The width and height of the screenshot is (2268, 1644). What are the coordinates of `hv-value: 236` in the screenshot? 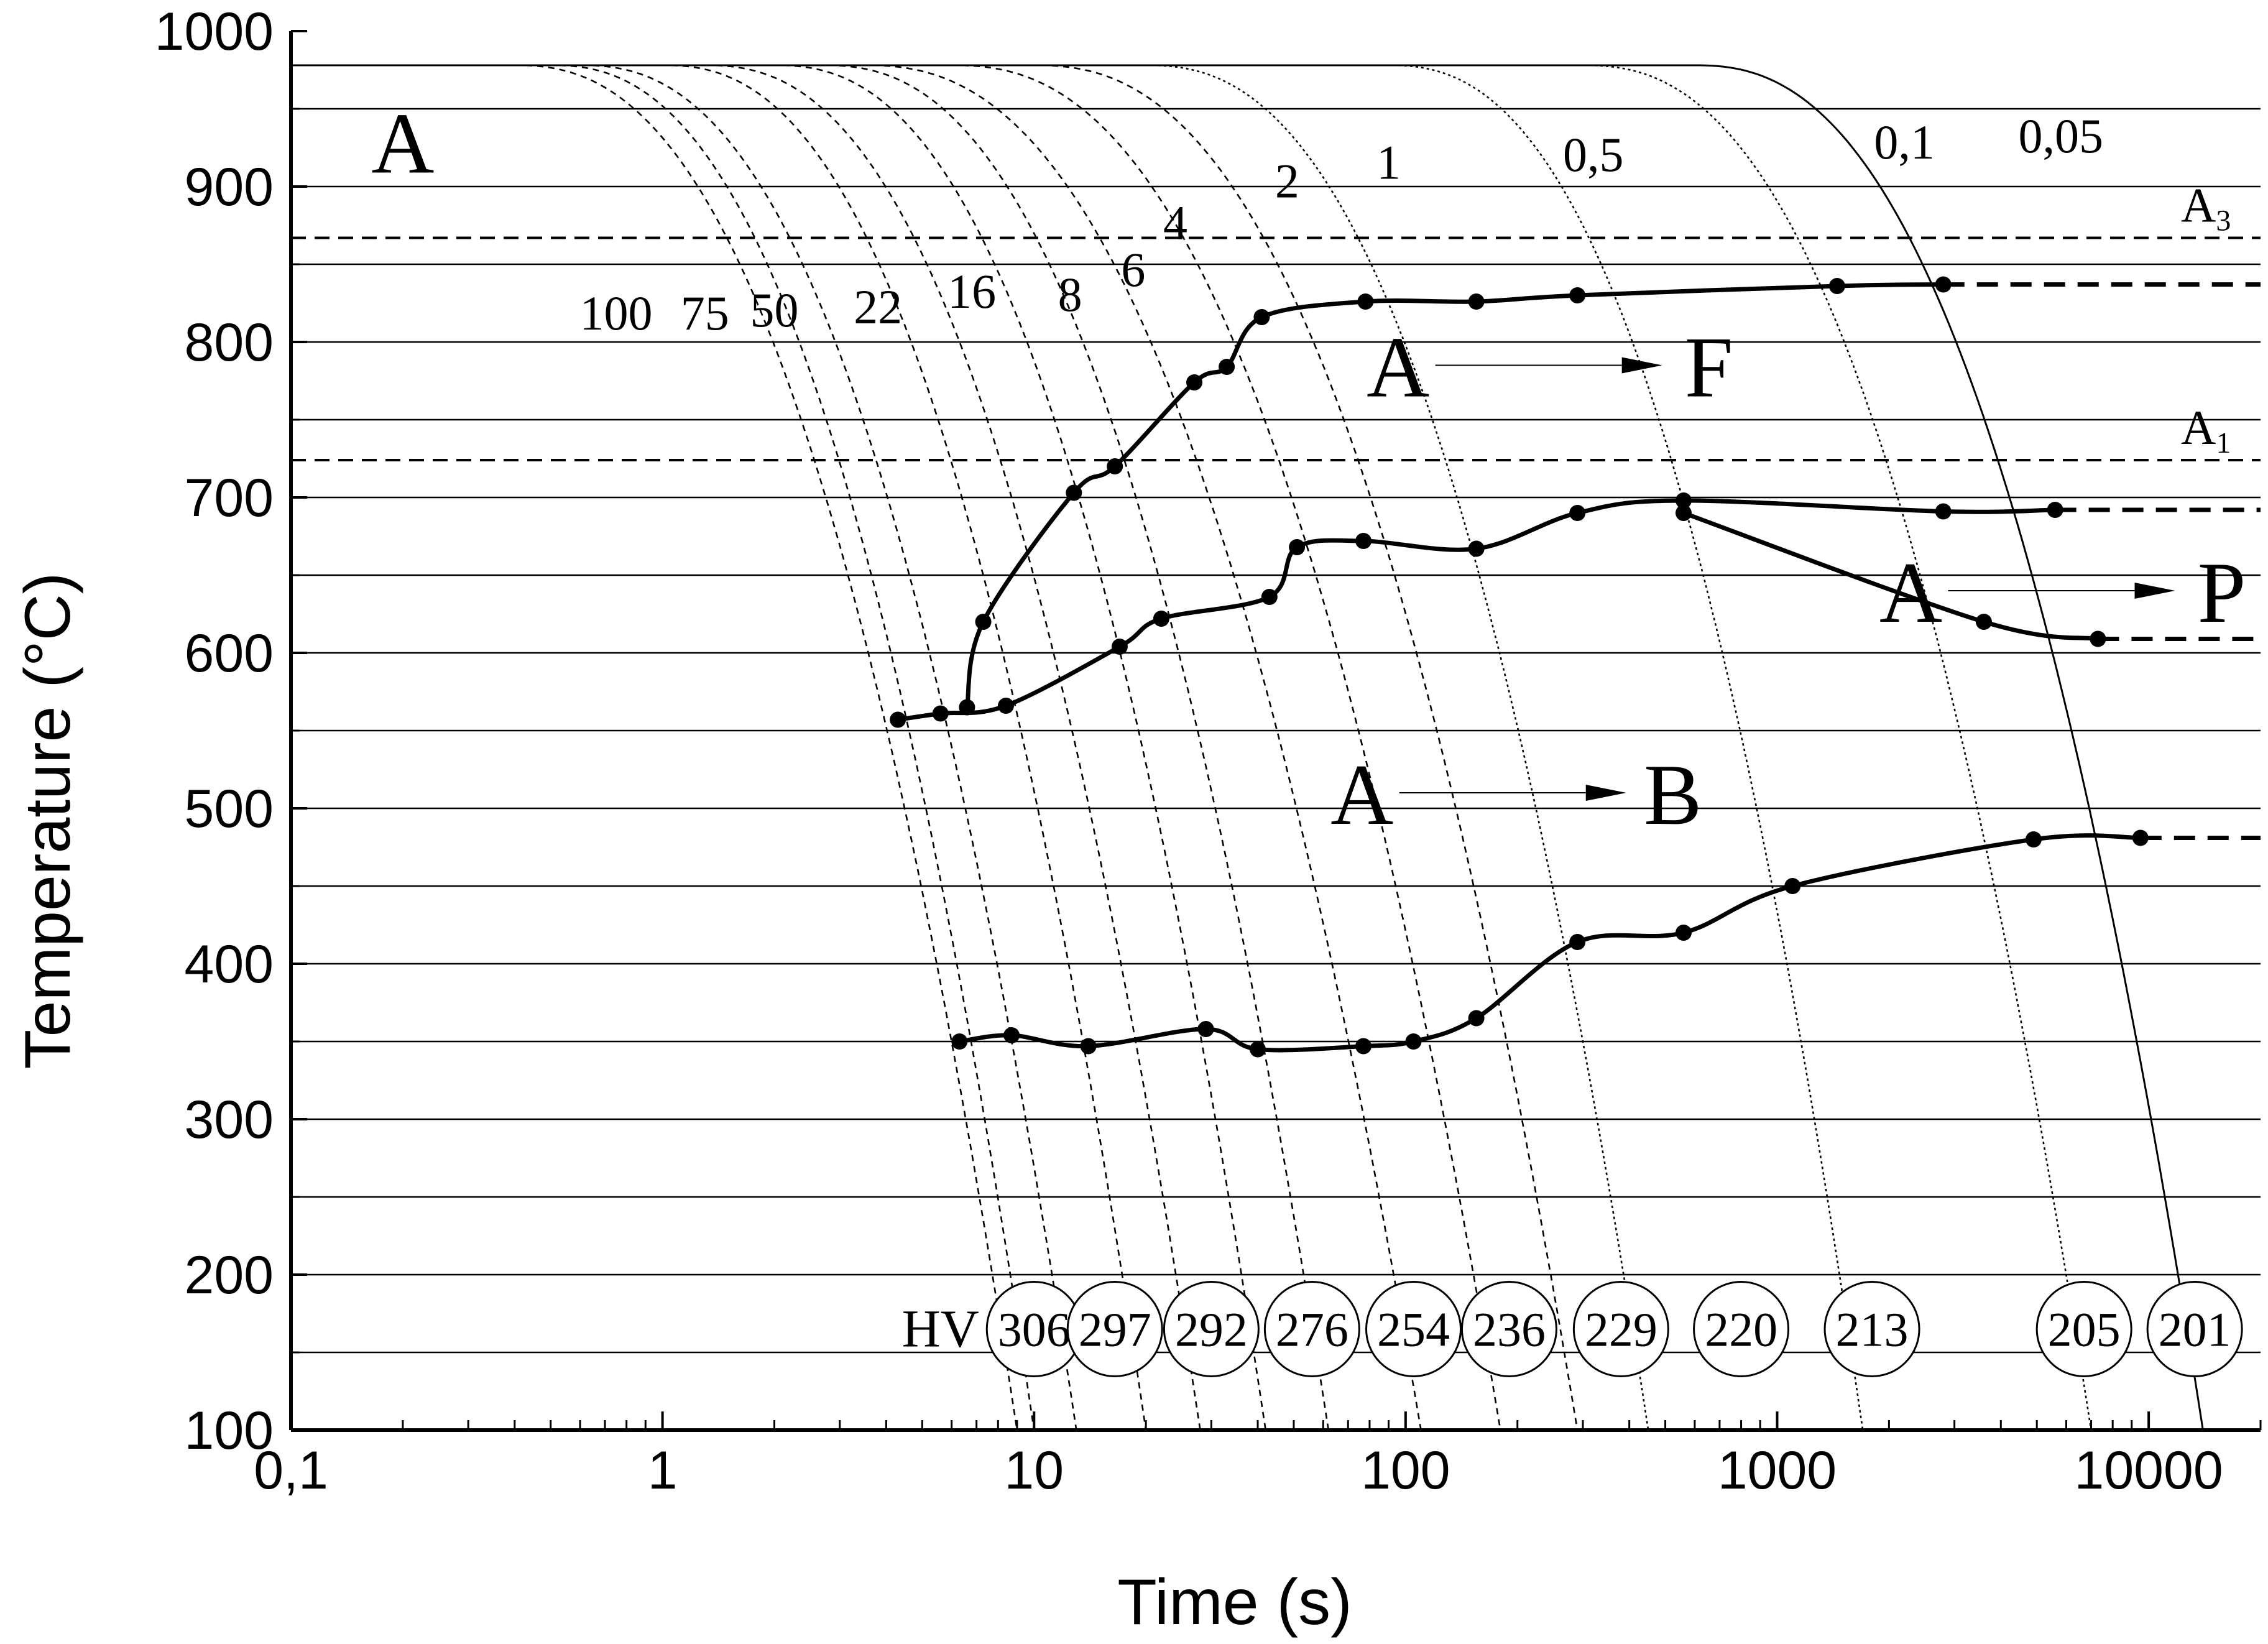 It's located at (1509, 1330).